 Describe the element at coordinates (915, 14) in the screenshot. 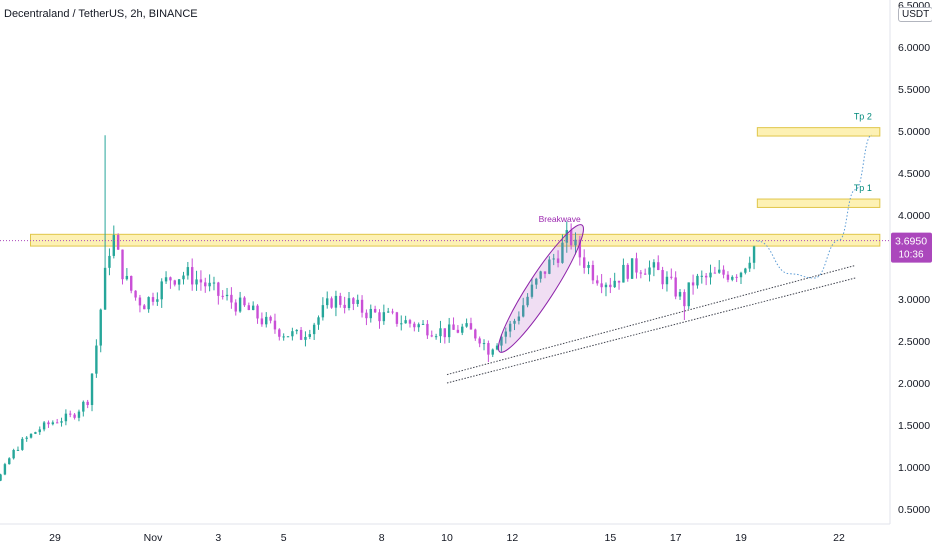

I see `currency-badge: USDT` at that location.